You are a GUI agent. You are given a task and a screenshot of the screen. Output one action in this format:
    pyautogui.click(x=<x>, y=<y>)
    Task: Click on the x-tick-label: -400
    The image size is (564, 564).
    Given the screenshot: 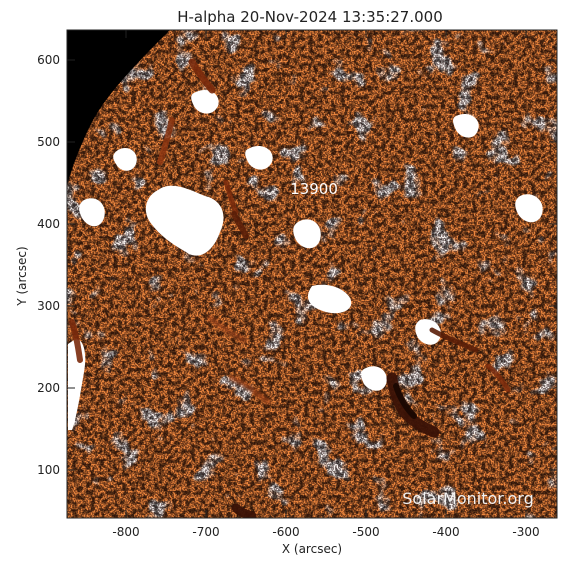 What is the action you would take?
    pyautogui.click(x=445, y=532)
    